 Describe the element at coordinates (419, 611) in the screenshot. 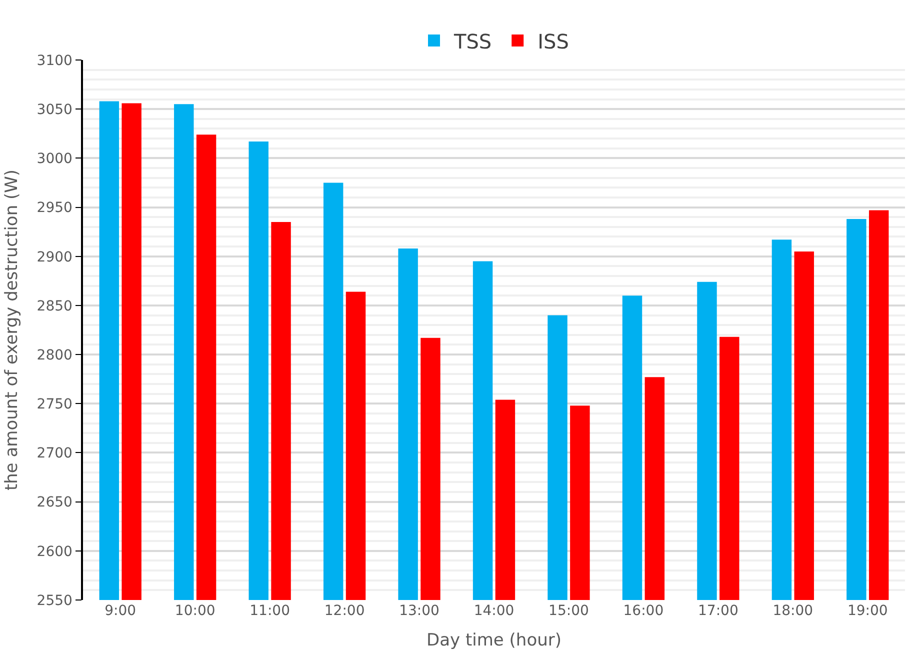

I see `x-tick-label: 13:00` at that location.